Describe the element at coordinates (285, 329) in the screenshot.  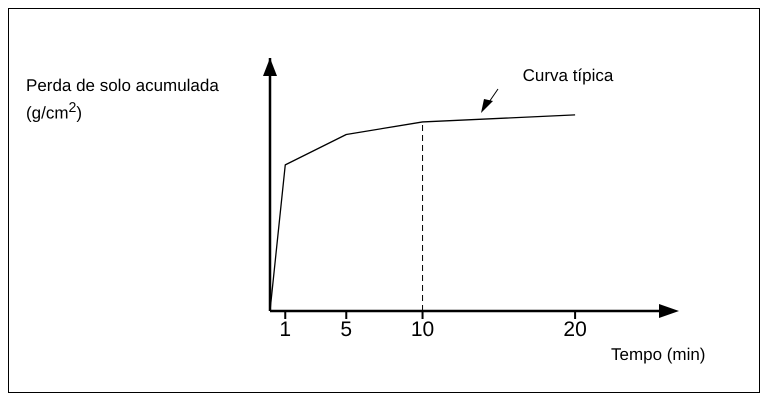
I see `x-tick-label: 1` at that location.